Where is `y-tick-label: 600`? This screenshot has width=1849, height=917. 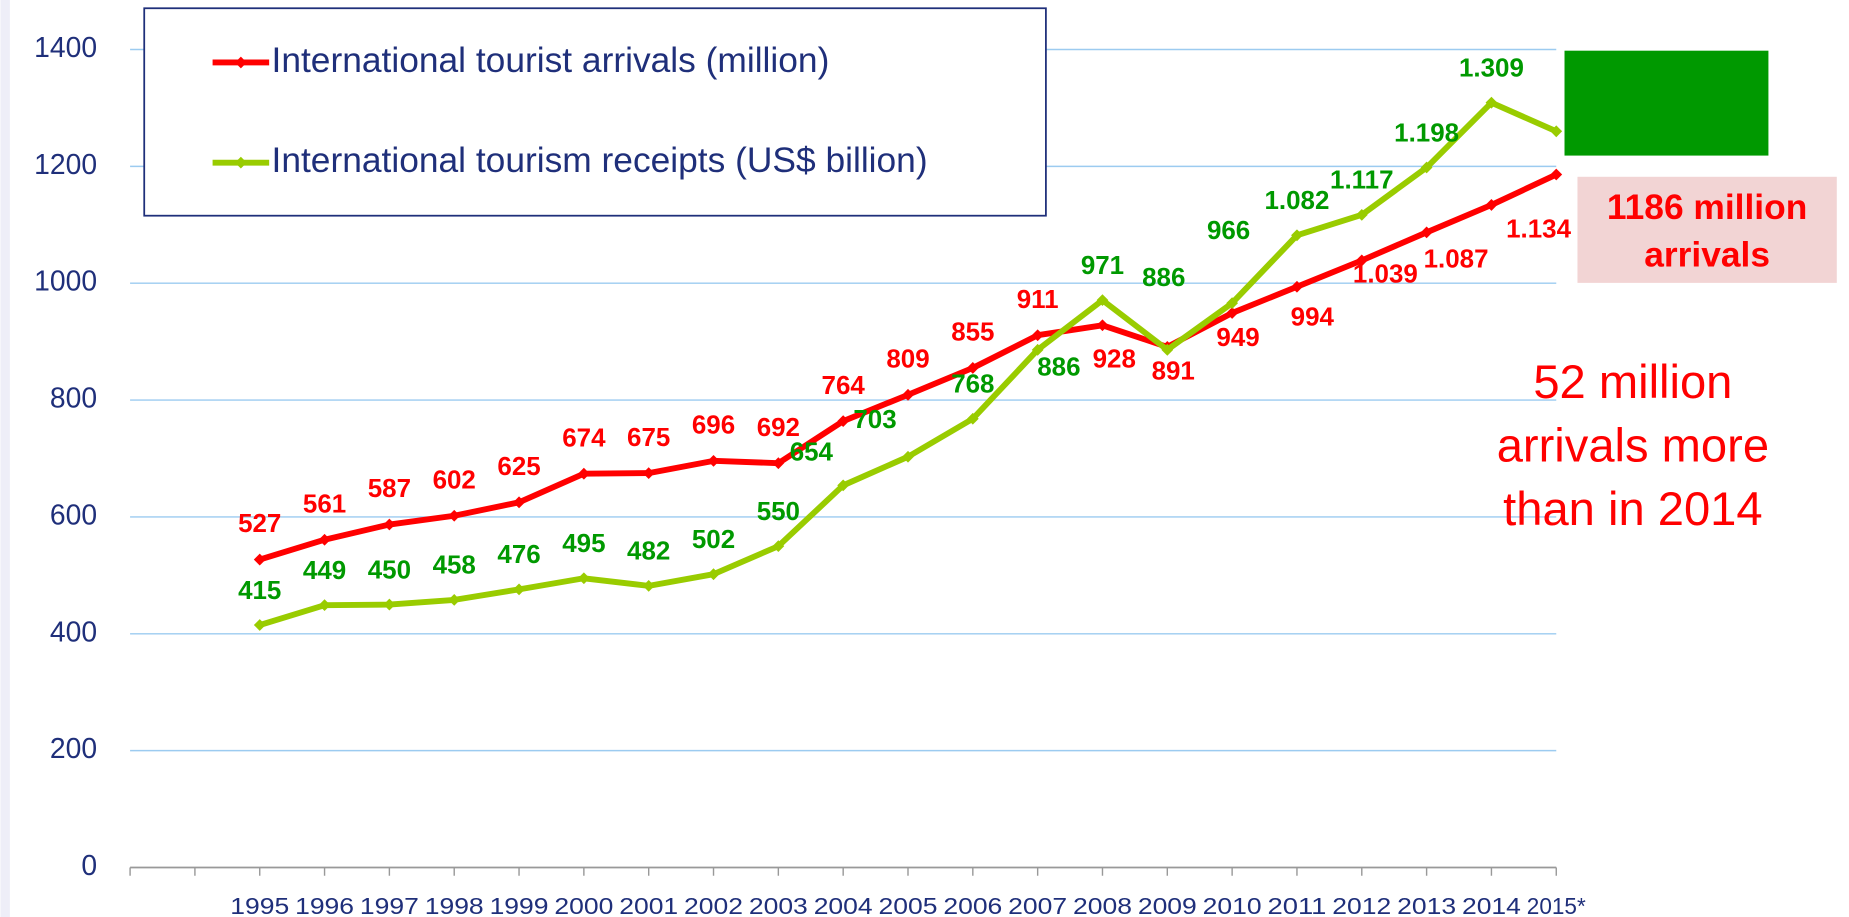
y-tick-label: 600 is located at coordinates (73, 514).